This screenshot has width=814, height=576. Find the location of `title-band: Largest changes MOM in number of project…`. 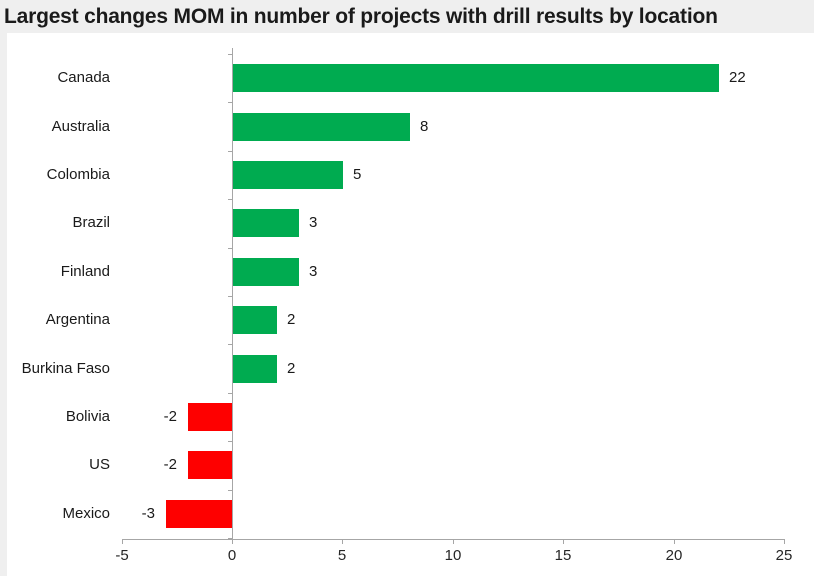

title-band: Largest changes MOM in number of project… is located at coordinates (407, 16).